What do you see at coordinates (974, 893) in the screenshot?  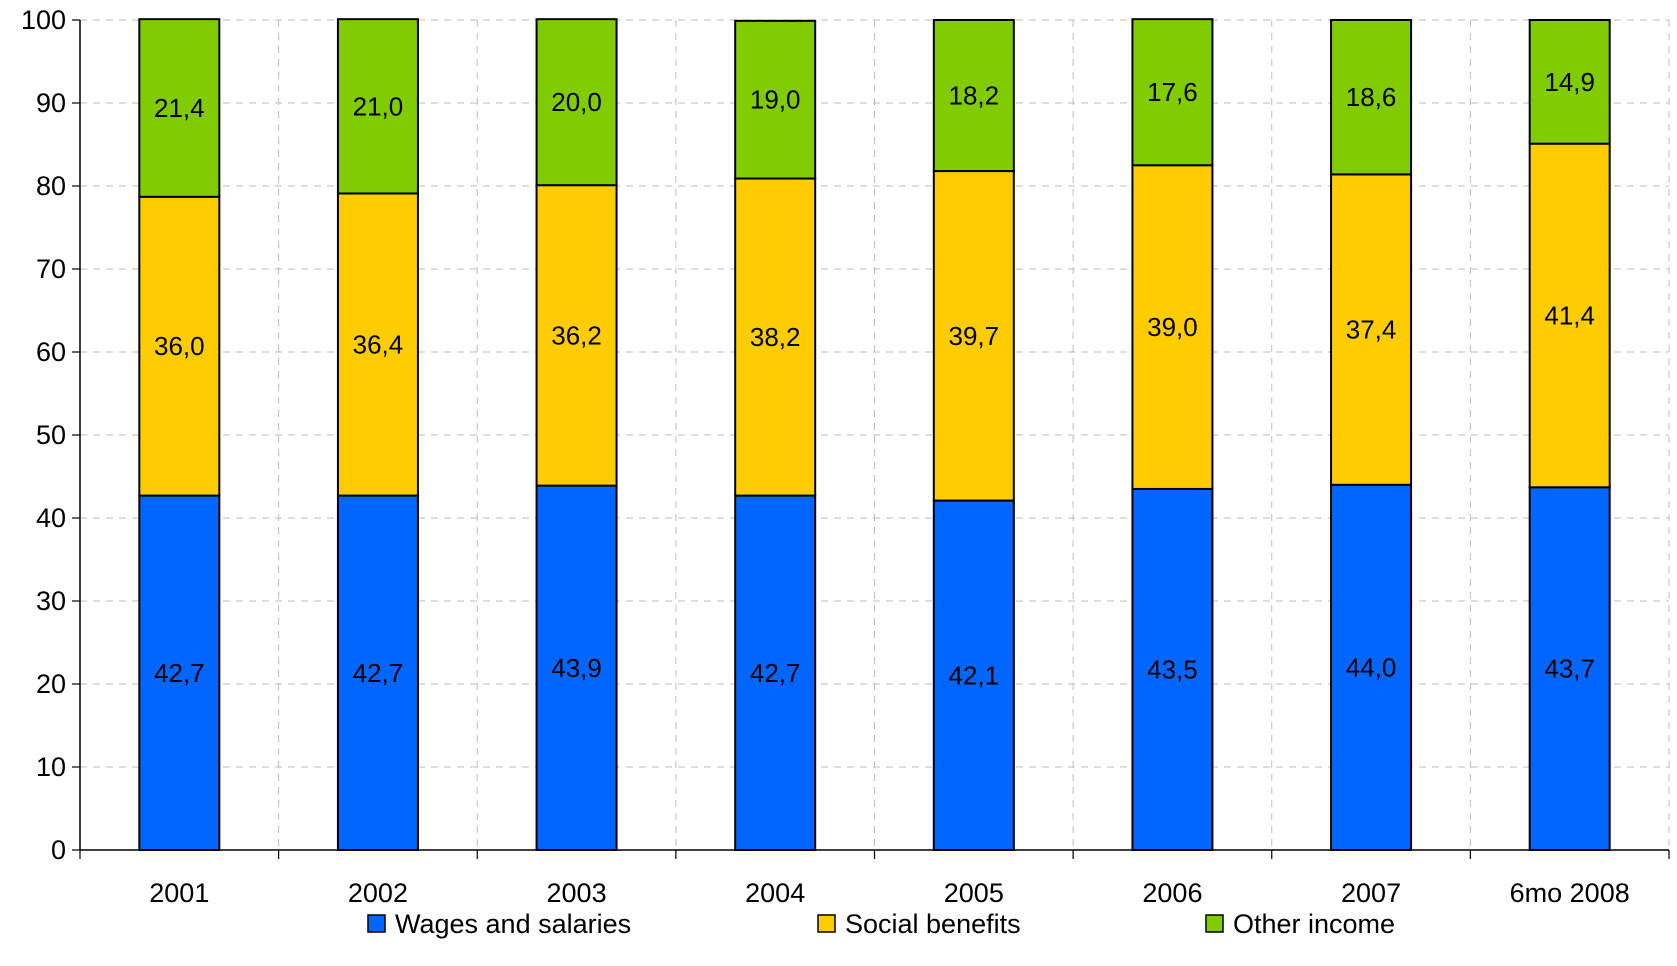 I see `x-tick-label: 2005` at bounding box center [974, 893].